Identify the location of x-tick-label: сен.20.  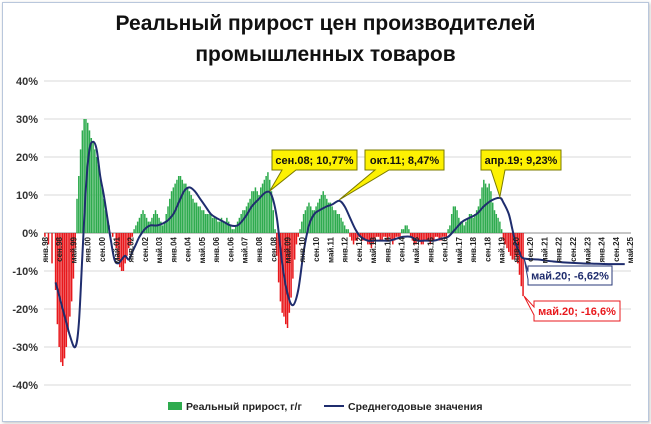
(530, 248).